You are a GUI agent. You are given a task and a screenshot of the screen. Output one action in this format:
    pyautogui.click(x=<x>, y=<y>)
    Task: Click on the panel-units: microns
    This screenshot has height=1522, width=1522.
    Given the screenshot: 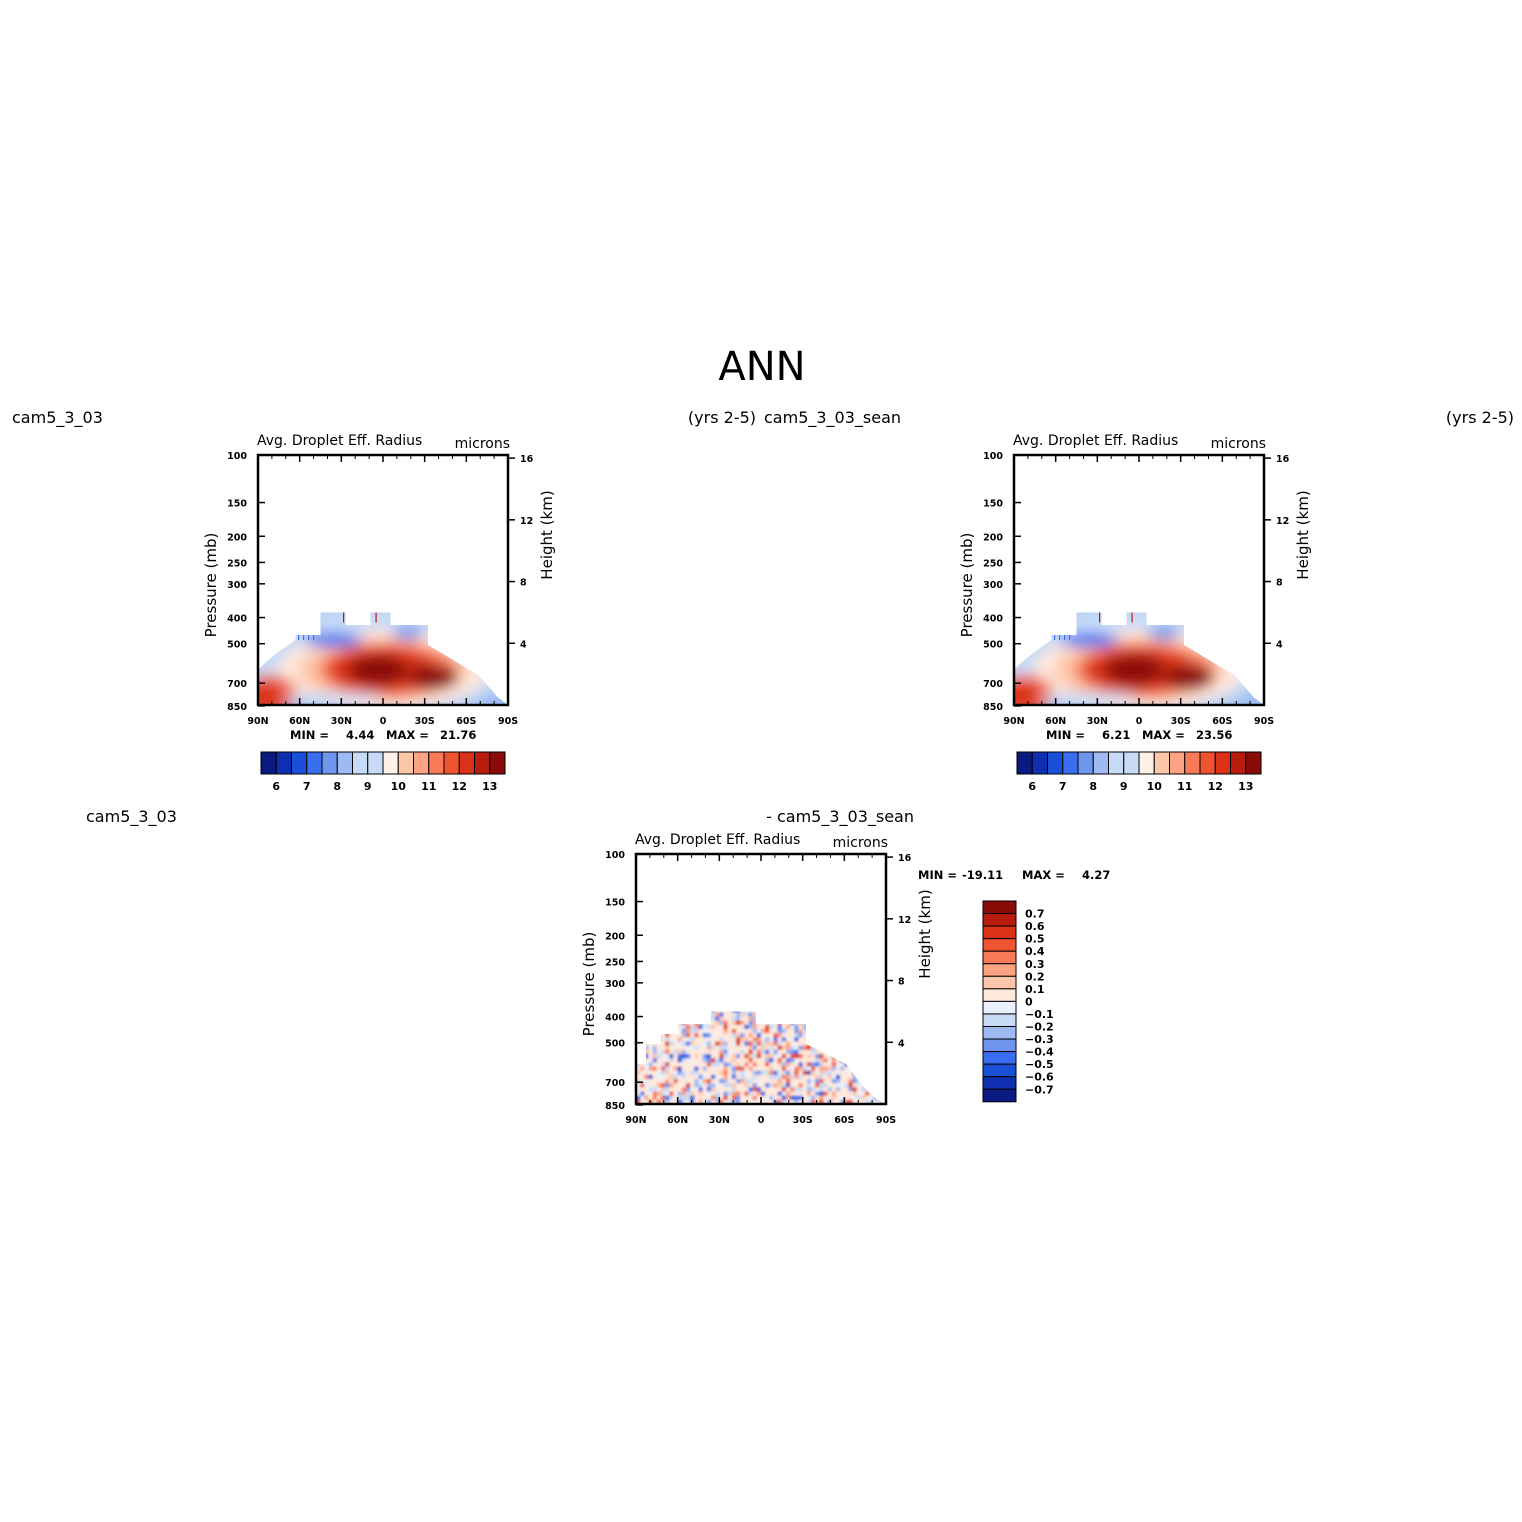 What is the action you would take?
    pyautogui.click(x=860, y=843)
    